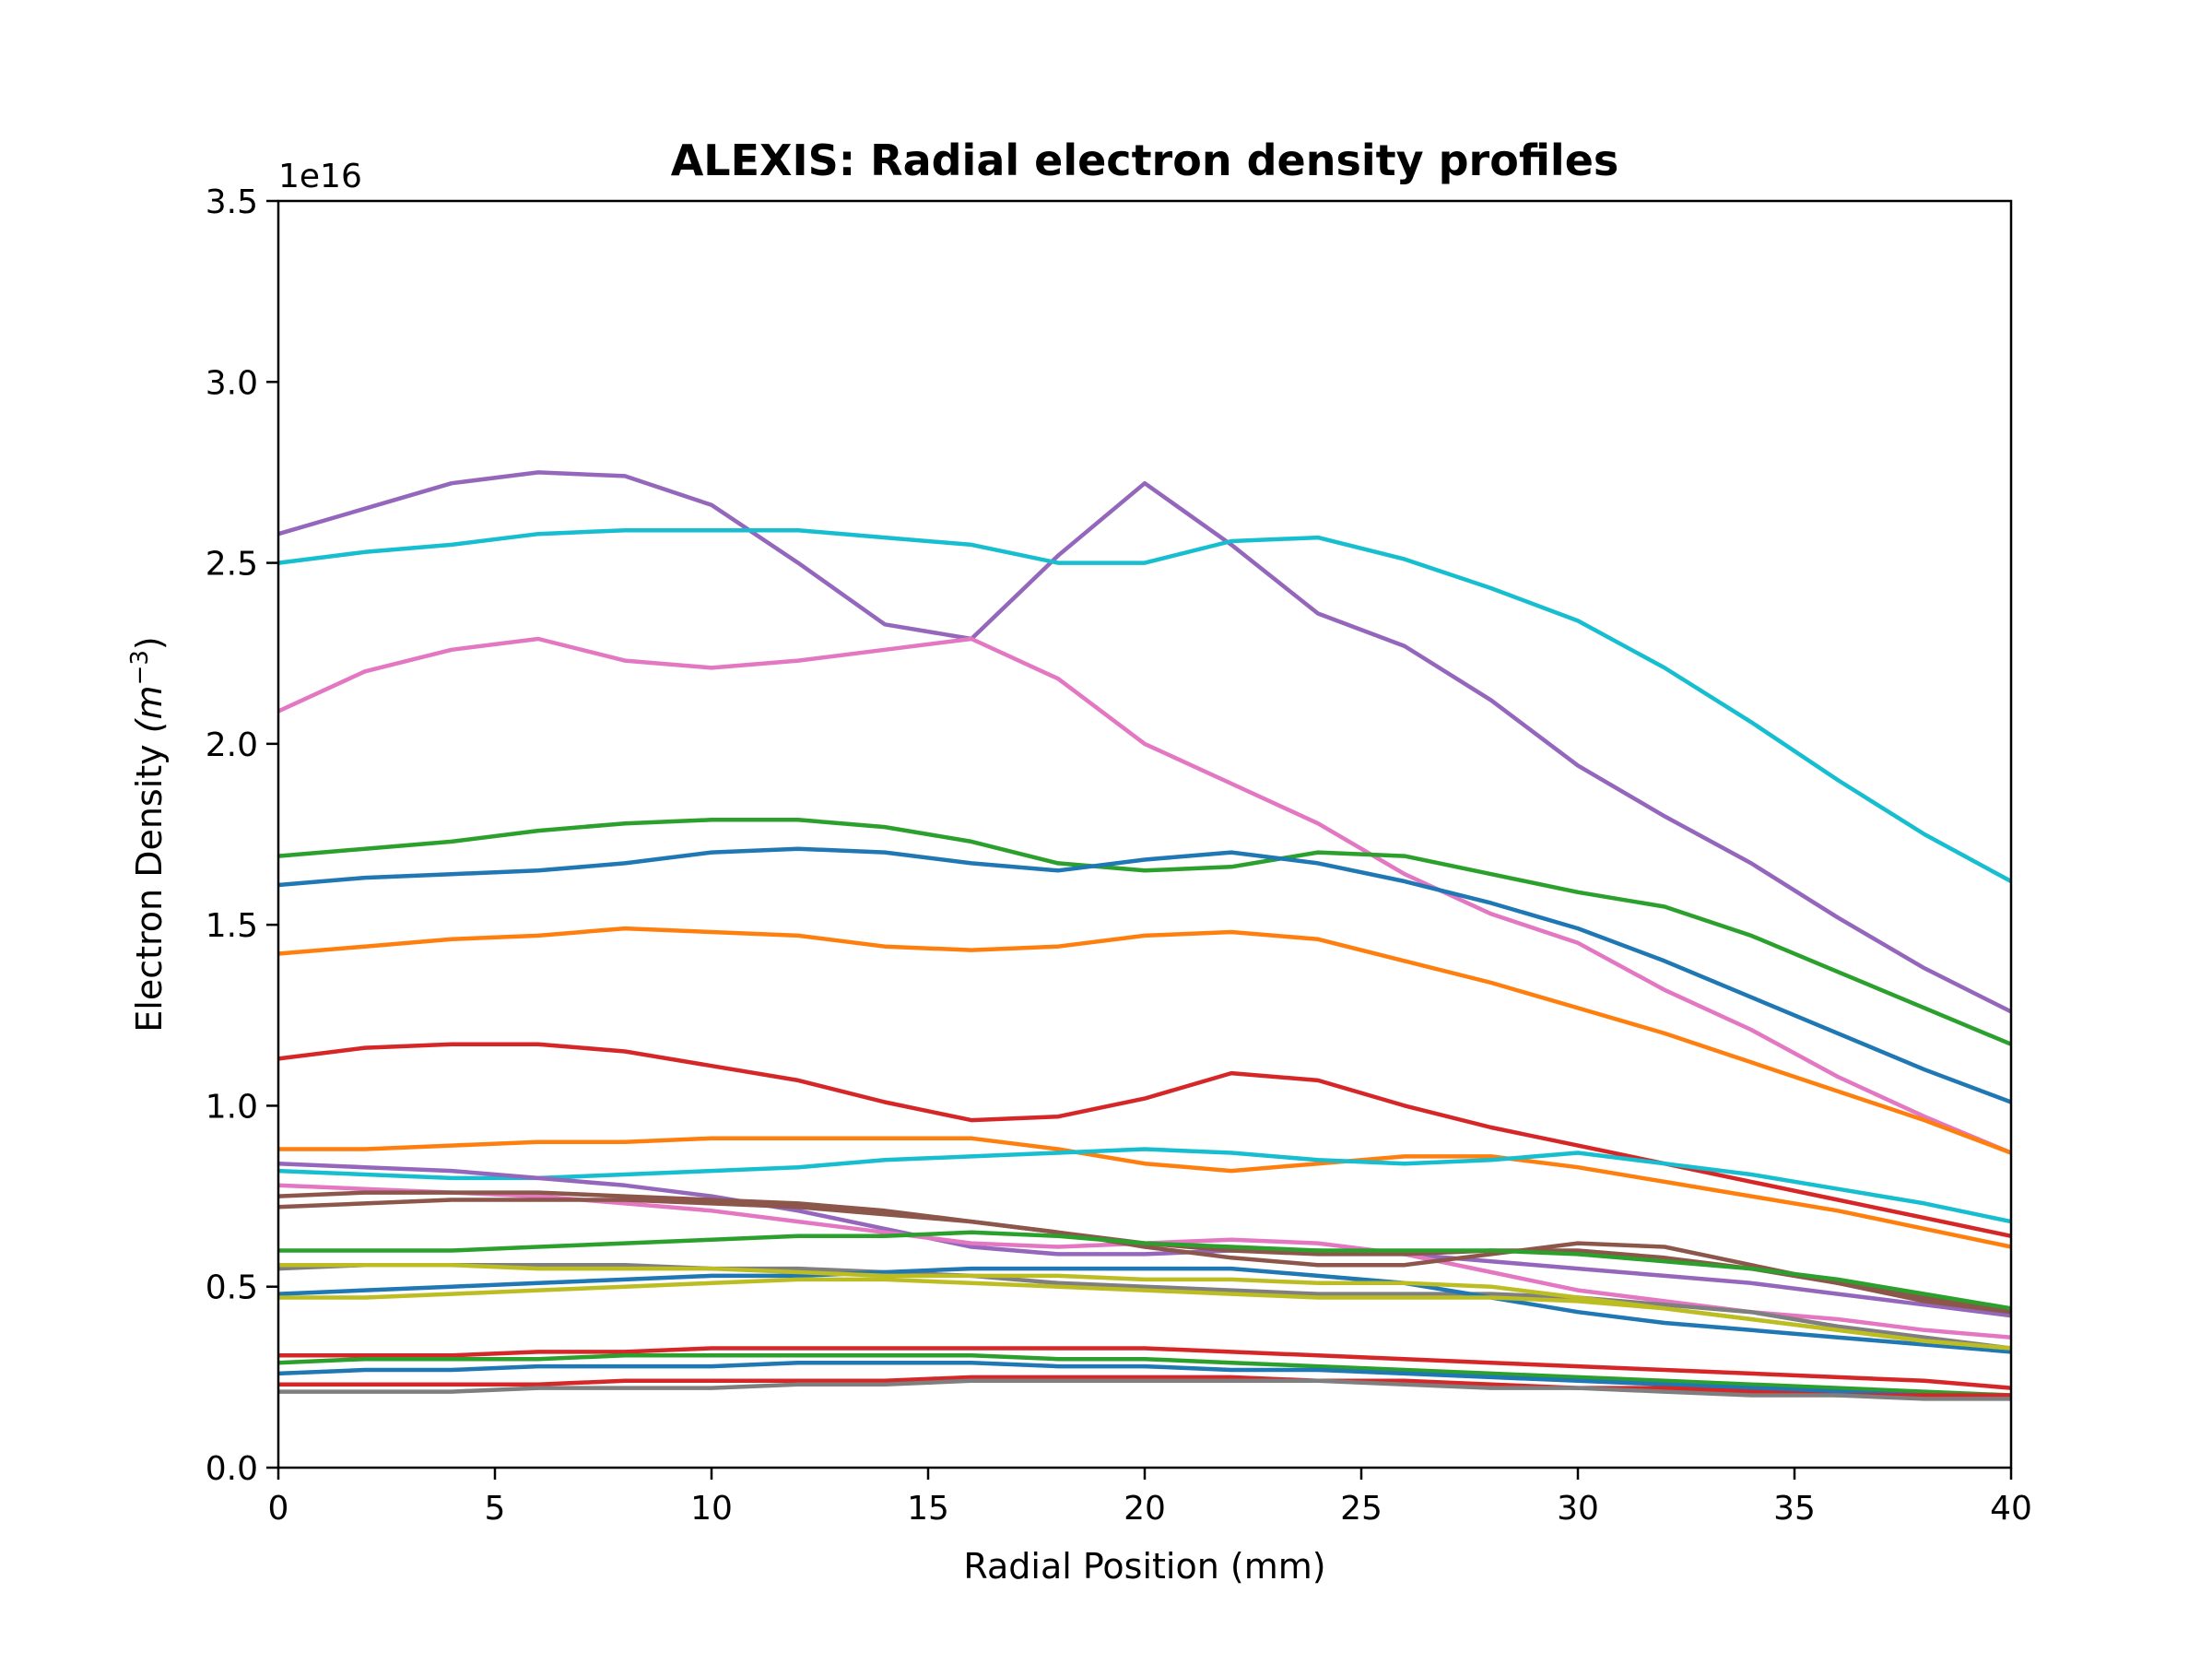  I want to click on x-axis: 0 5 10 15 20 25 30 35 40, so click(1150, 1498).